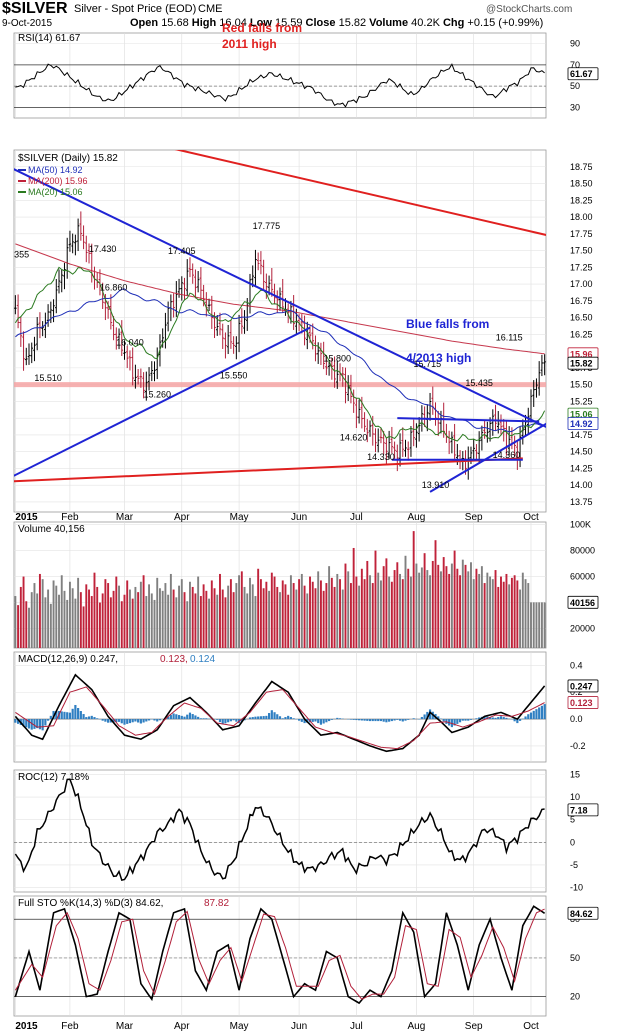  Describe the element at coordinates (202, 659) in the screenshot. I see `macd-title-hist: 0.124` at that location.